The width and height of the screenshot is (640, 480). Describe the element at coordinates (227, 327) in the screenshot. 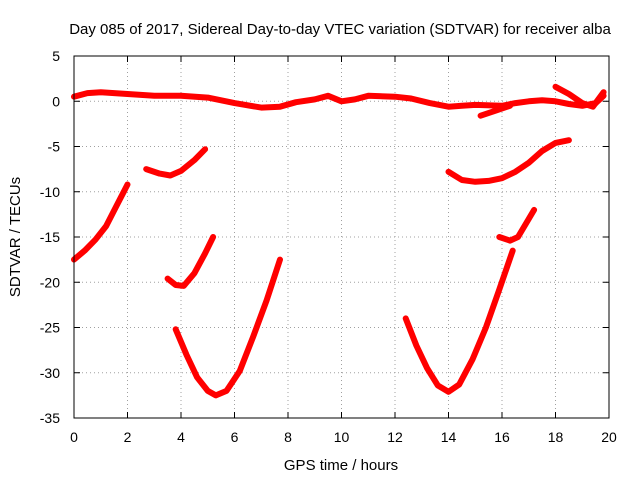

I see `series-arc-d` at that location.